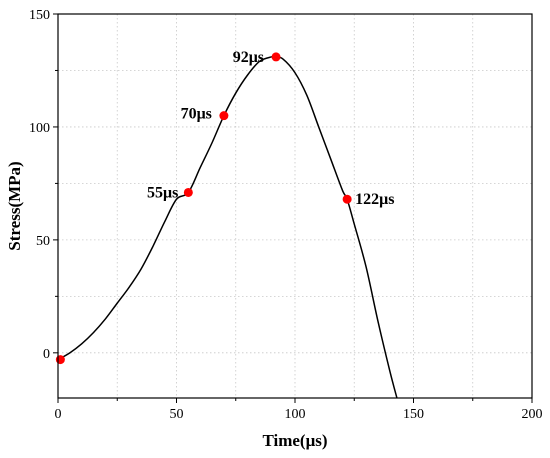 This screenshot has width=550, height=458. Describe the element at coordinates (374, 199) in the screenshot. I see `data-label: 122μs` at that location.